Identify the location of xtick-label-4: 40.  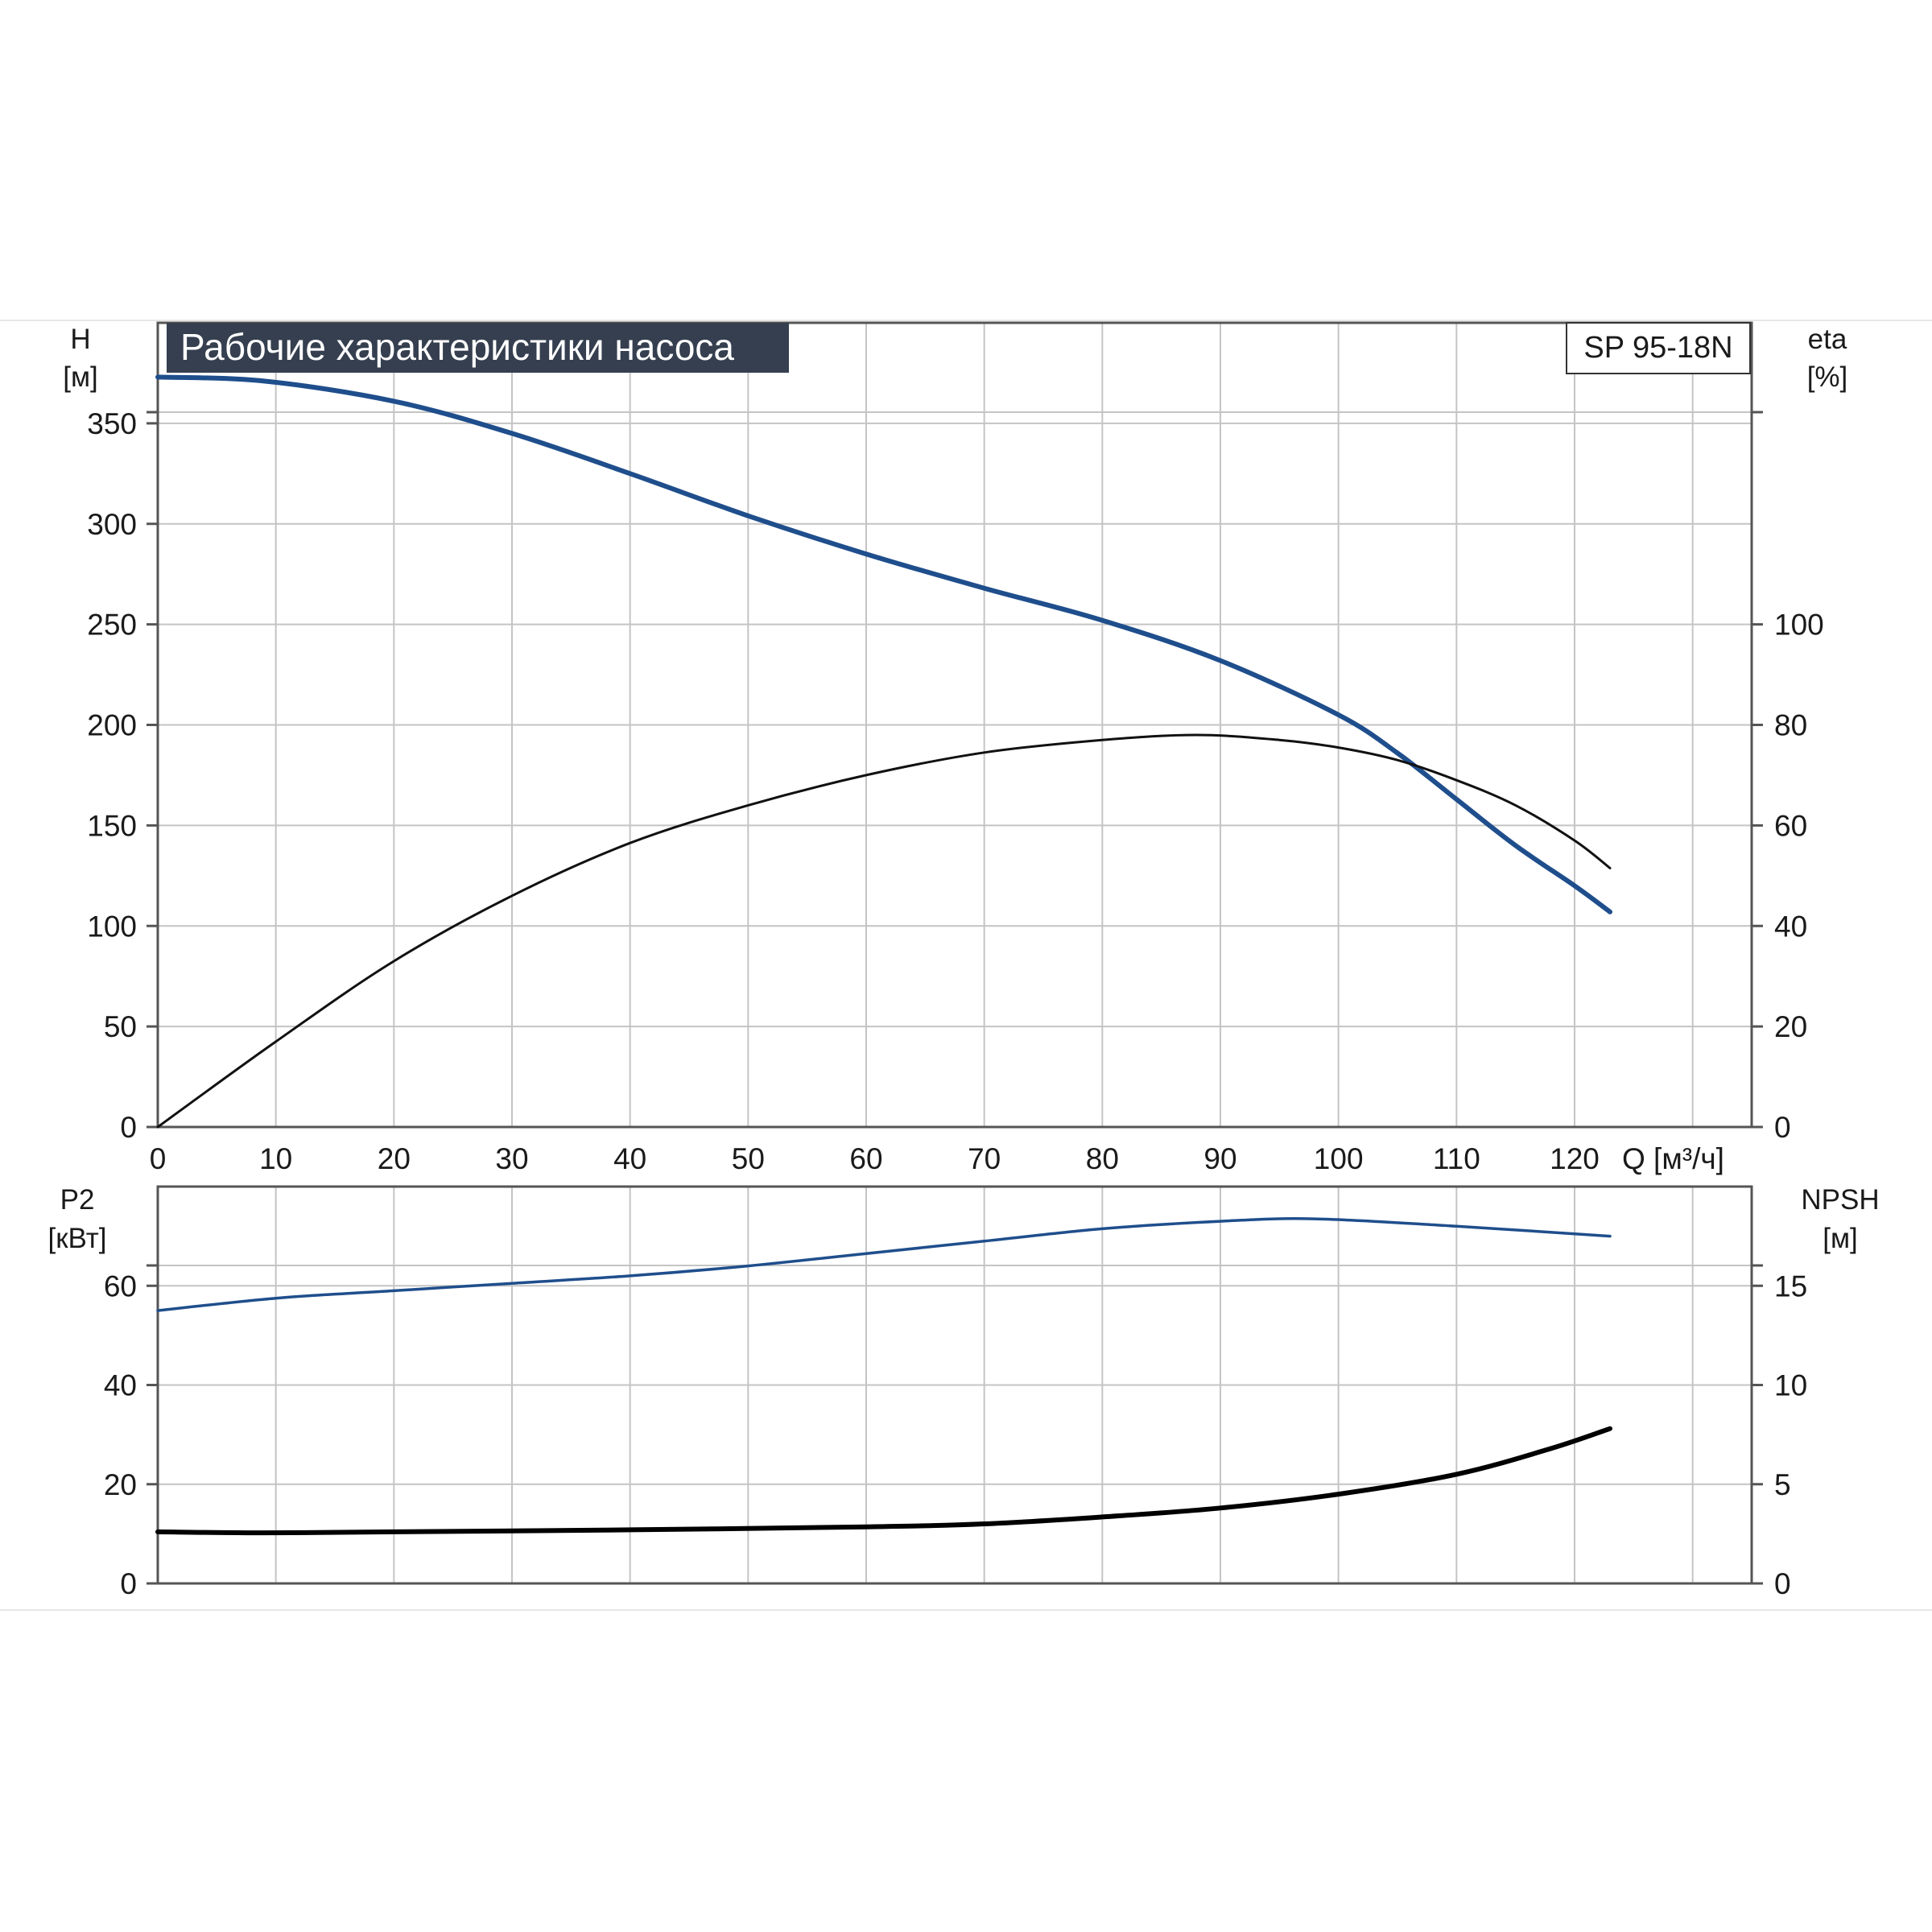
(629, 1158).